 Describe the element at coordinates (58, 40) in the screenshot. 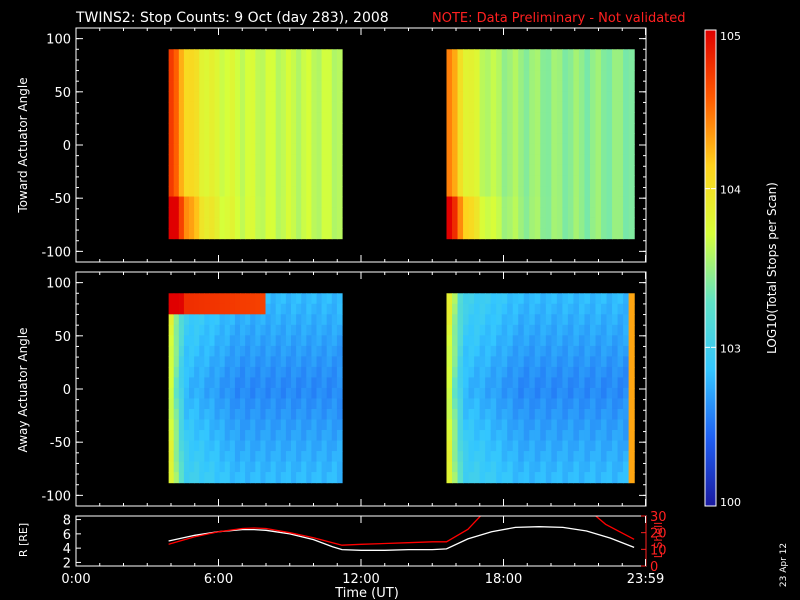

I see `y-tick-label: 100` at that location.